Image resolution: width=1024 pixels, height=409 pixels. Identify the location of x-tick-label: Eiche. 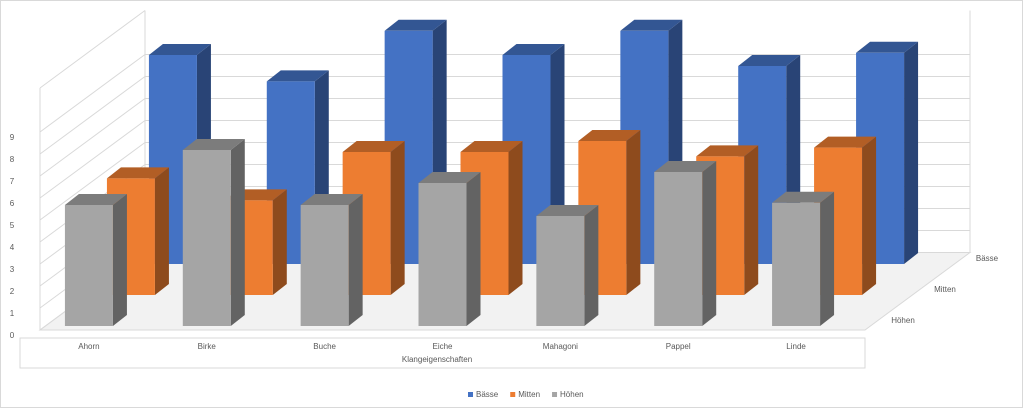
(442, 346).